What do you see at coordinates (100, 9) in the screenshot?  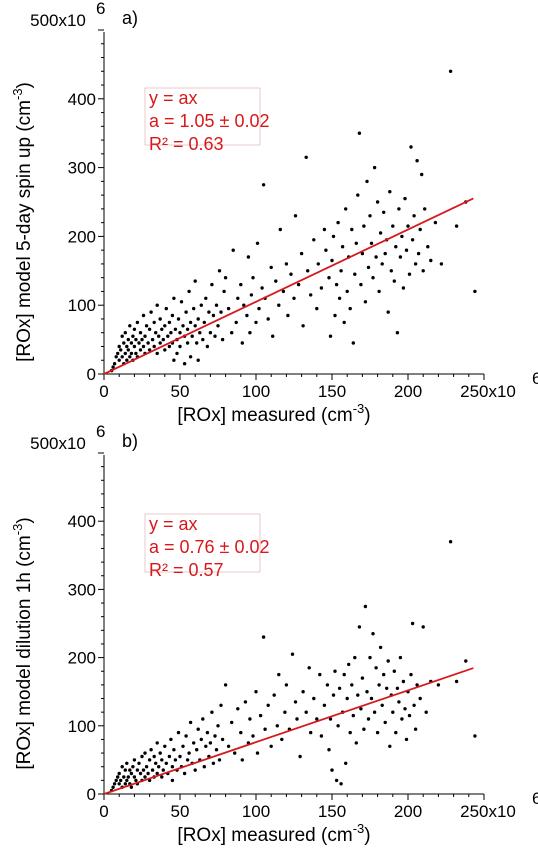 I see `y-scale-exponent: 6` at bounding box center [100, 9].